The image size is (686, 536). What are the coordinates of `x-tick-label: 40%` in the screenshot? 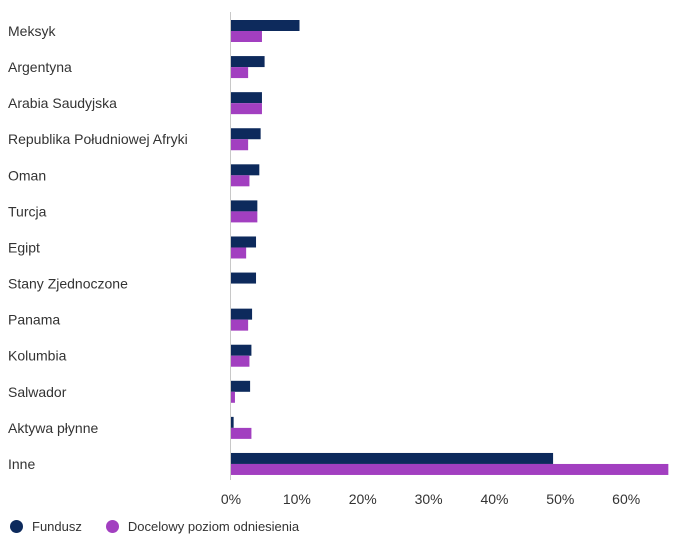 It's located at (494, 499).